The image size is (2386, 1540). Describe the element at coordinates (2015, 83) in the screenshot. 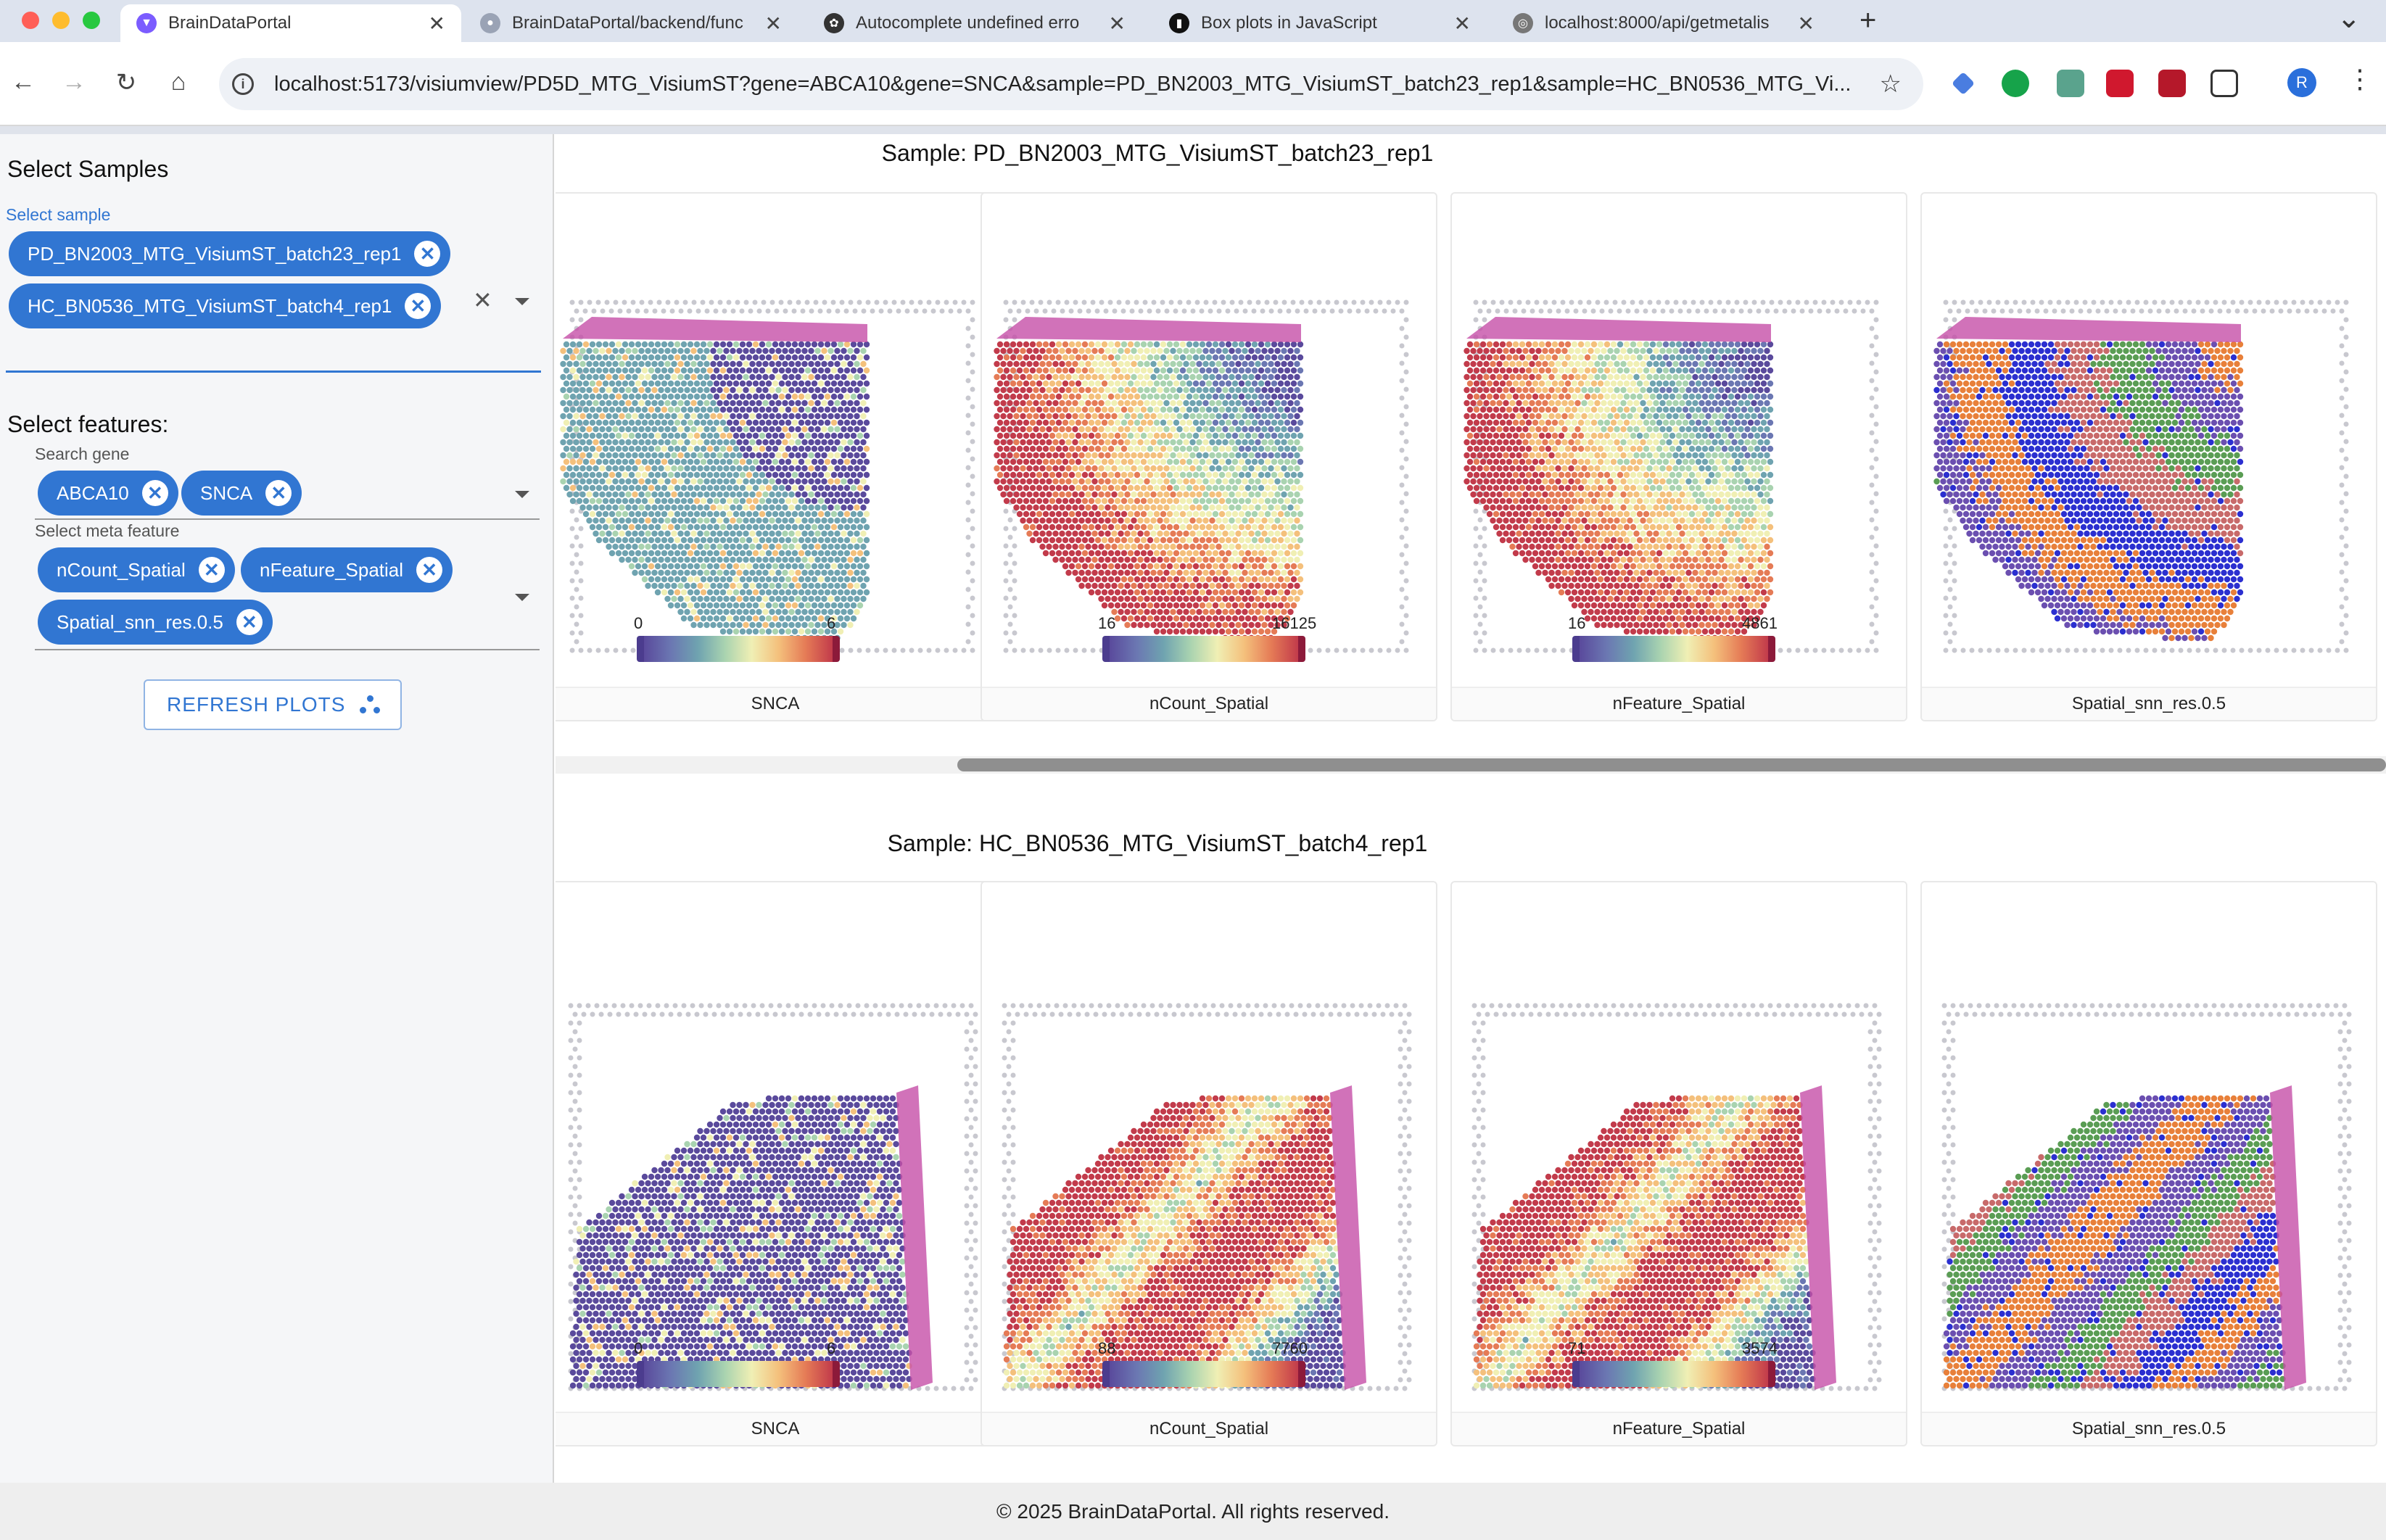

I see `grammarly-icon` at that location.